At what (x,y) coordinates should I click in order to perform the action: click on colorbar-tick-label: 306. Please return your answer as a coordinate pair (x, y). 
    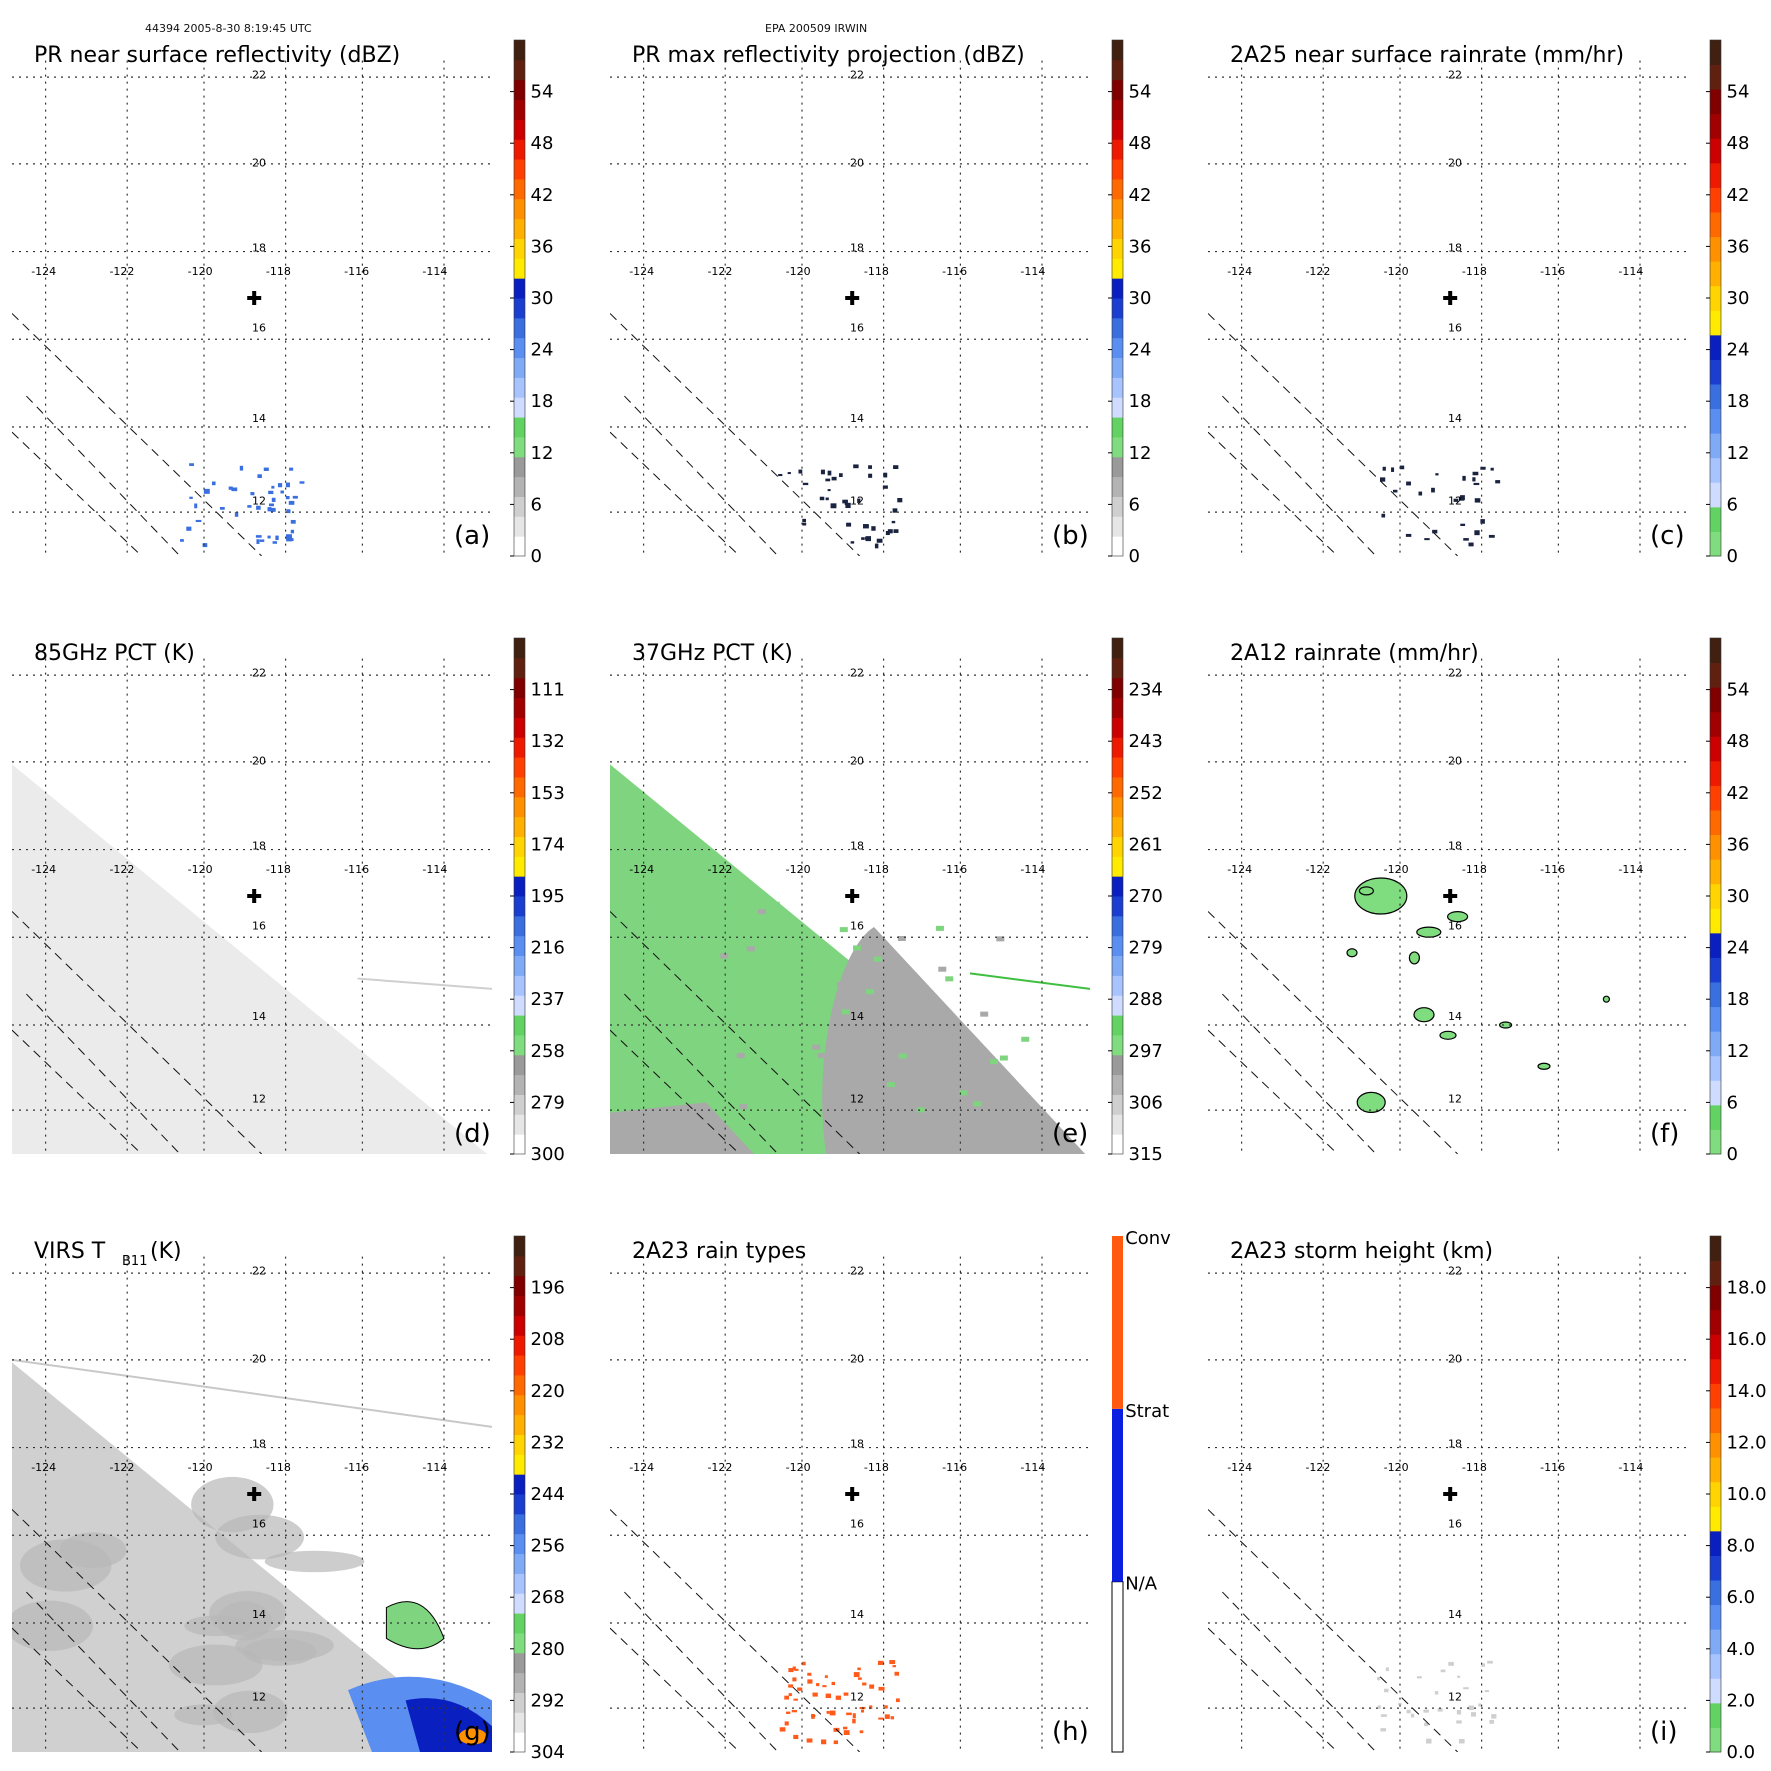
    Looking at the image, I should click on (1146, 1102).